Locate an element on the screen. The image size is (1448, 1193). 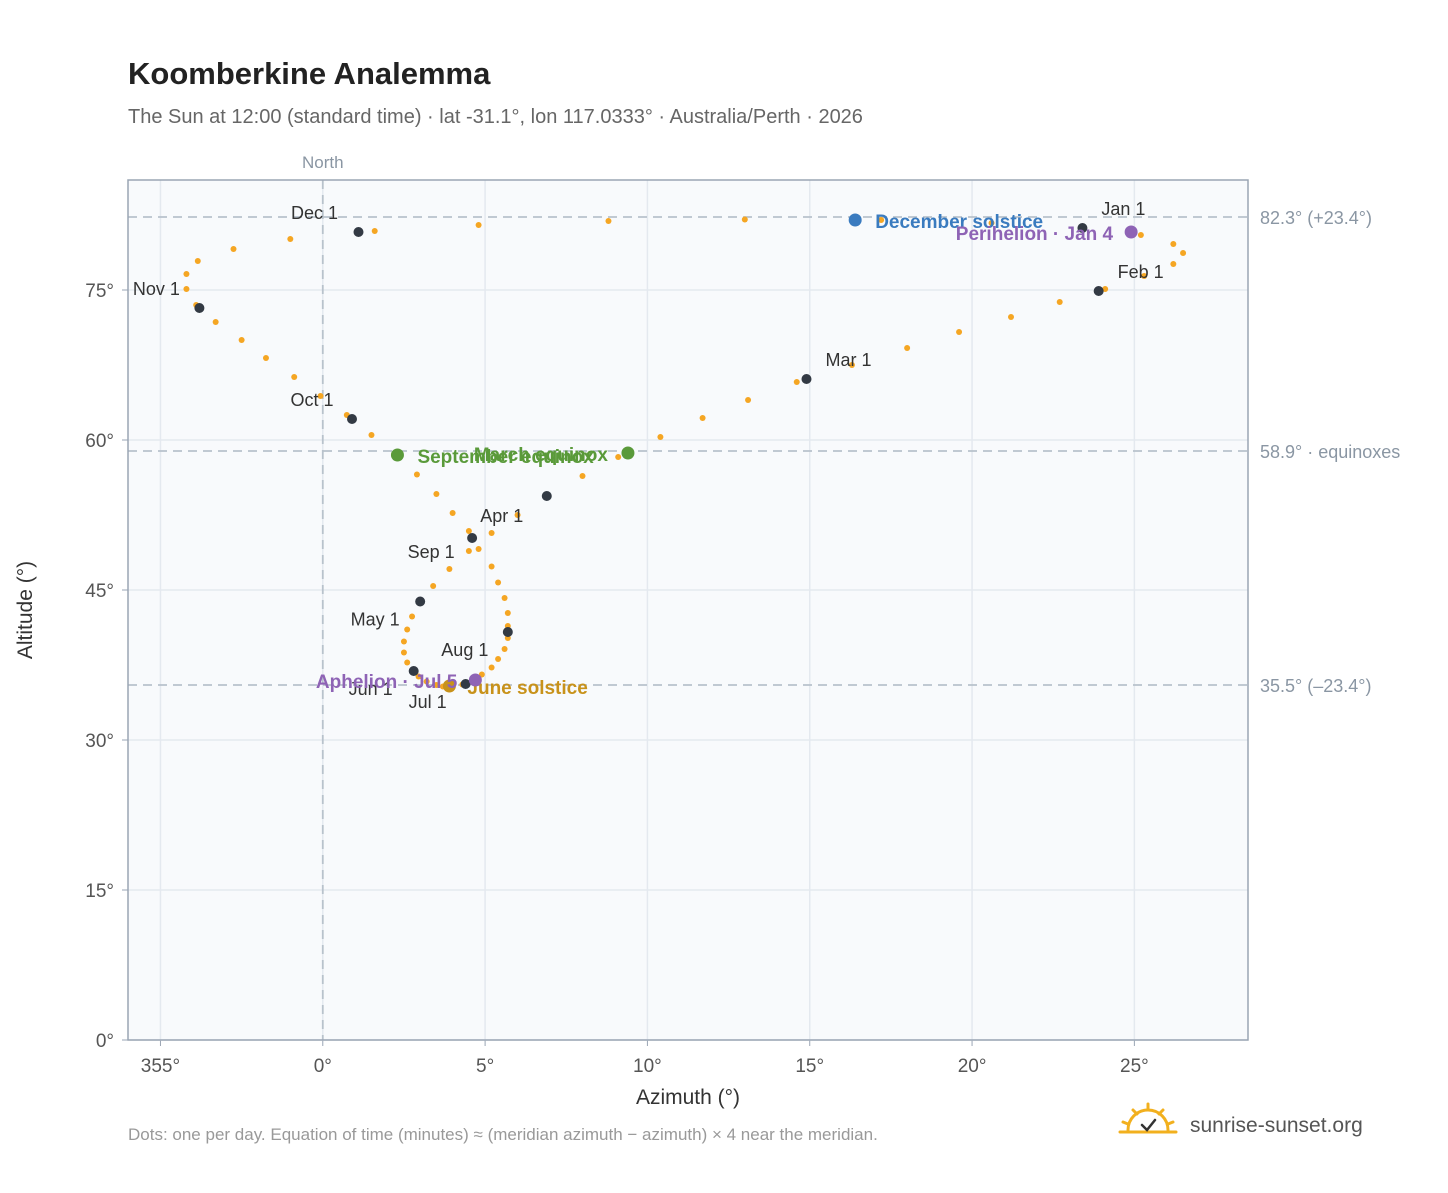
y-tick-label: 60° is located at coordinates (99, 441).